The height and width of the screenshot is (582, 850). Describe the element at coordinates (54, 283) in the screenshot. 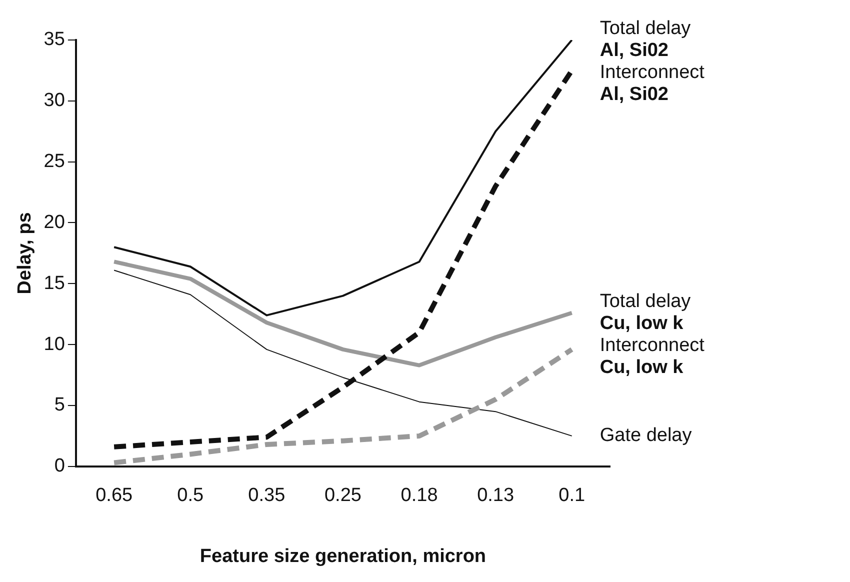

I see `y-tick-label: 15` at that location.